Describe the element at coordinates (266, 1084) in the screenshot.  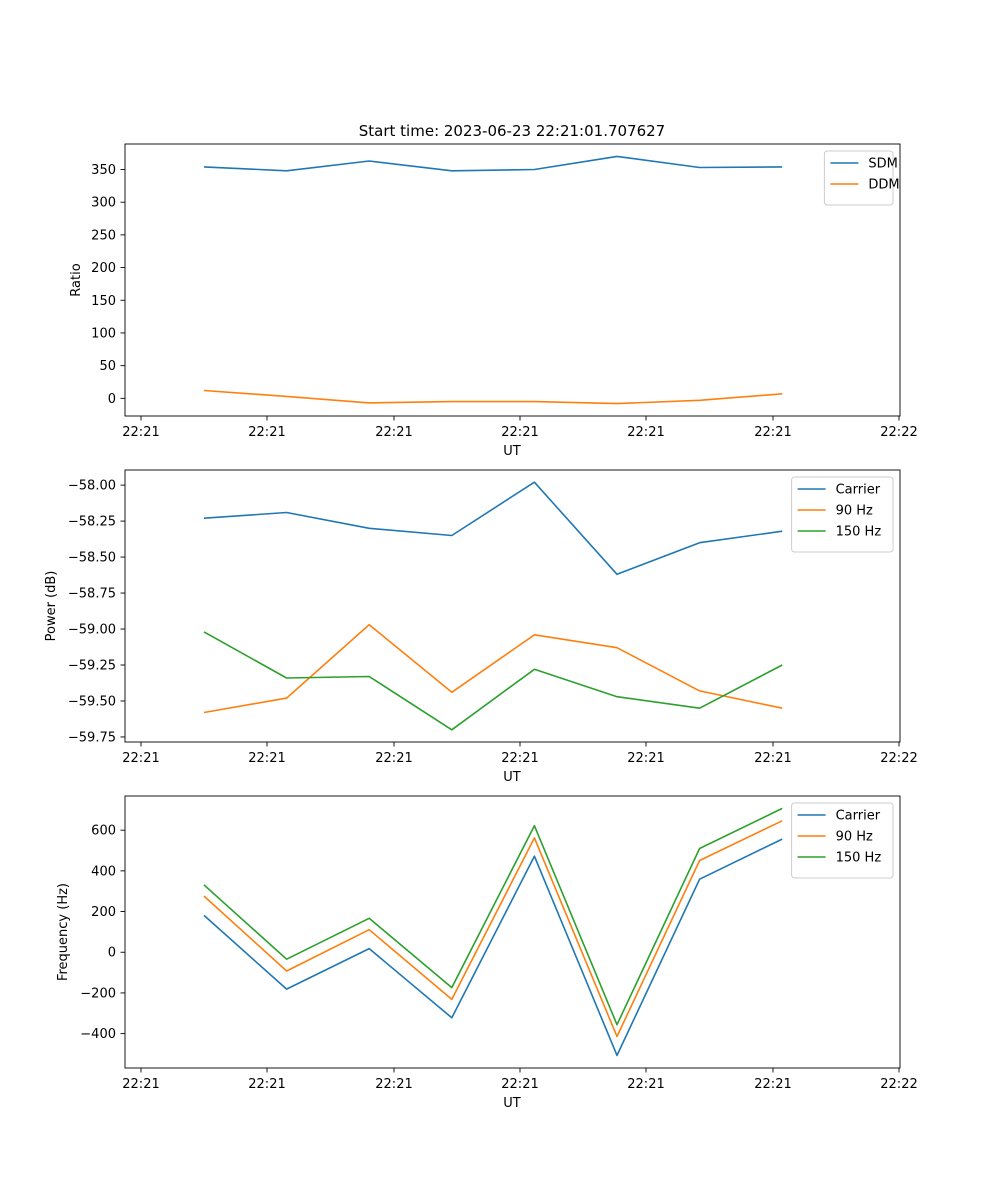
I see `chart-2-x-tick-label-1: 22:21` at that location.